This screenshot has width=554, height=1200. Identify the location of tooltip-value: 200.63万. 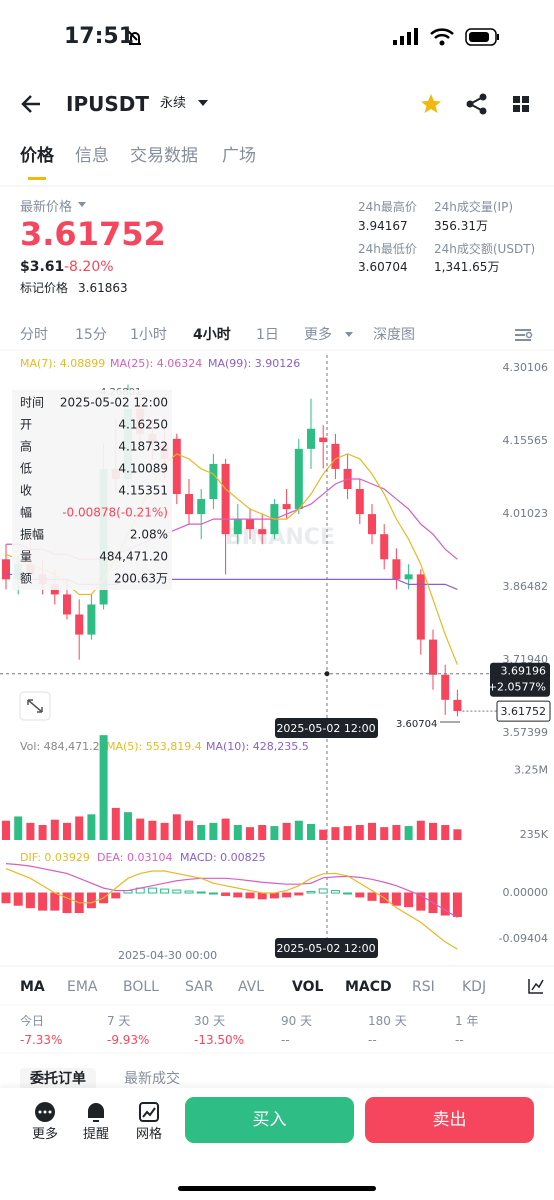
(141, 579).